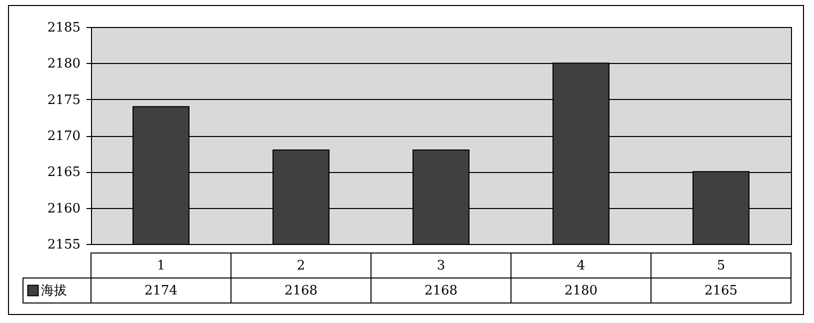 The width and height of the screenshot is (814, 323). I want to click on y-tick-label: 2180, so click(63, 64).